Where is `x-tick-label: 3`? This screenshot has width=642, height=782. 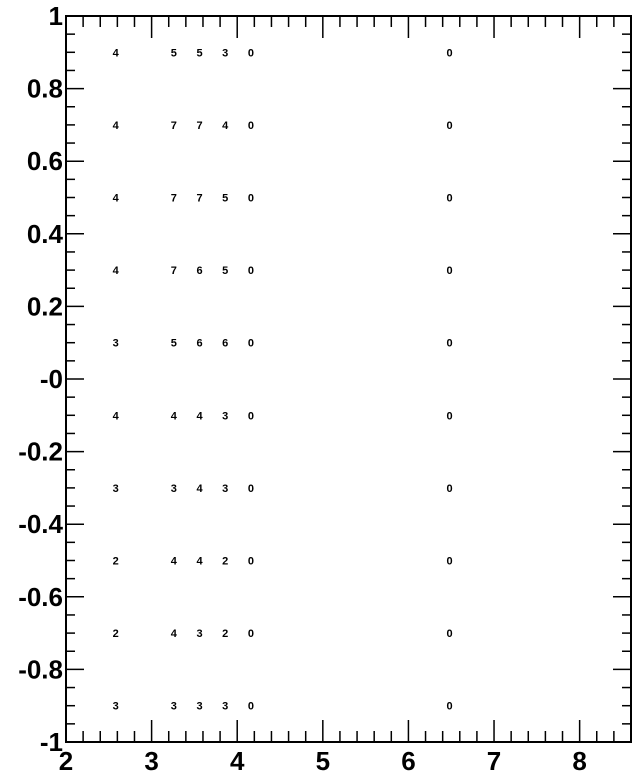
x-tick-label: 3 is located at coordinates (151, 761).